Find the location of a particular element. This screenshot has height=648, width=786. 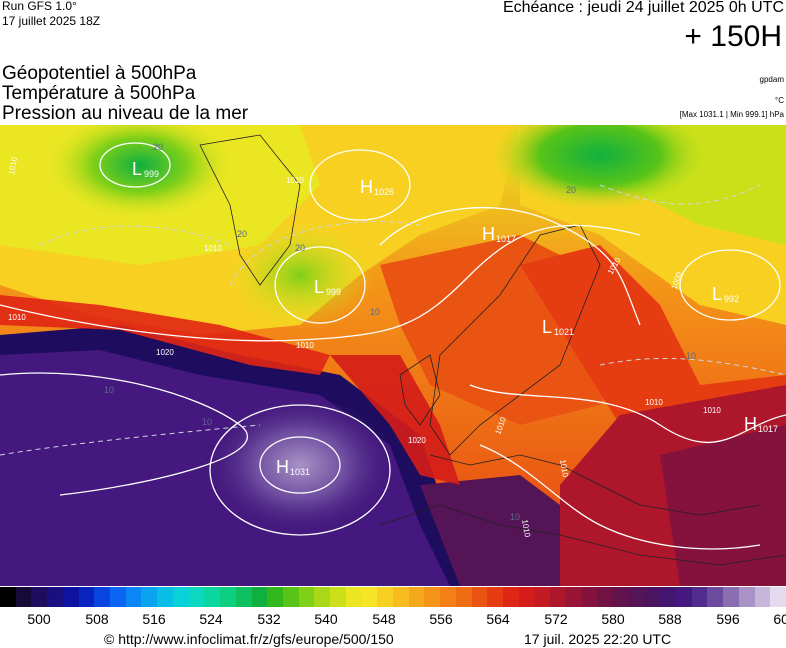

param-geopotential: Géopotentiel à 500hPa is located at coordinates (99, 73).